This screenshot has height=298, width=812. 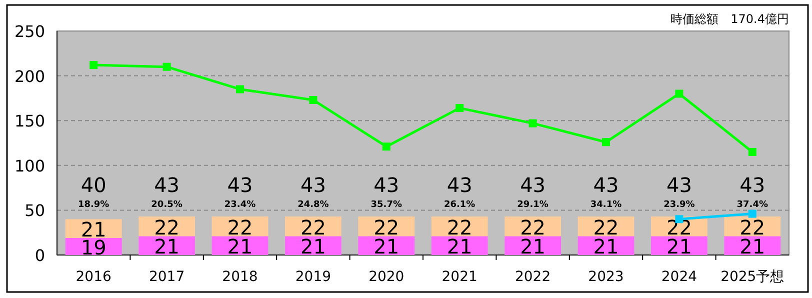 I want to click on x-tick-label: 2020, so click(x=386, y=277).